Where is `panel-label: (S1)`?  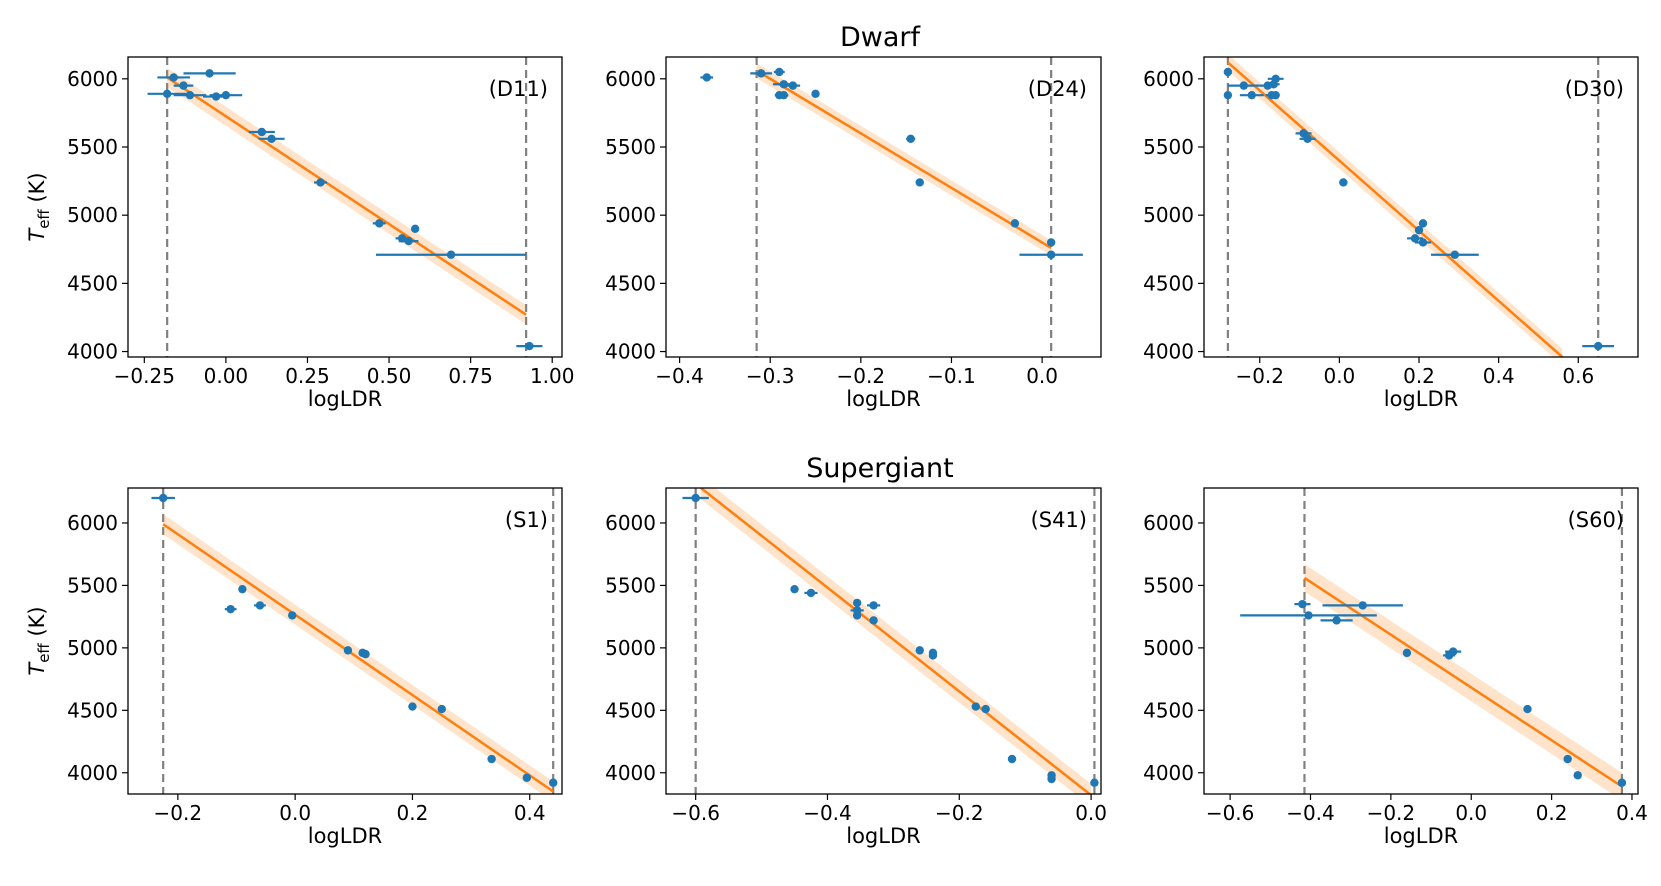
panel-label: (S1) is located at coordinates (526, 520).